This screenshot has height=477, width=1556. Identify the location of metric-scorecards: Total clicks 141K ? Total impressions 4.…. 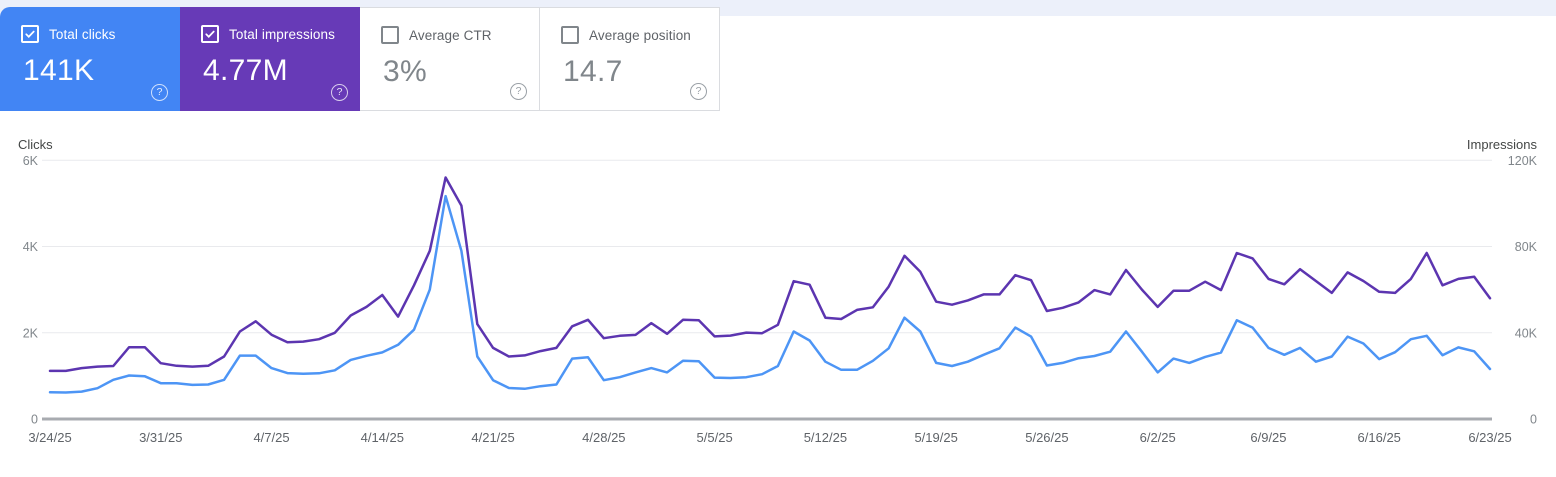
(360, 59).